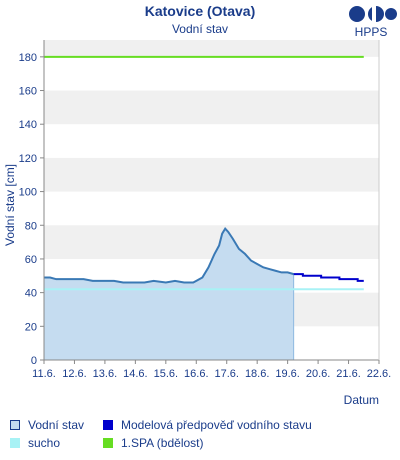  Describe the element at coordinates (226, 374) in the screenshot. I see `x-tick-label: 17.6.` at that location.